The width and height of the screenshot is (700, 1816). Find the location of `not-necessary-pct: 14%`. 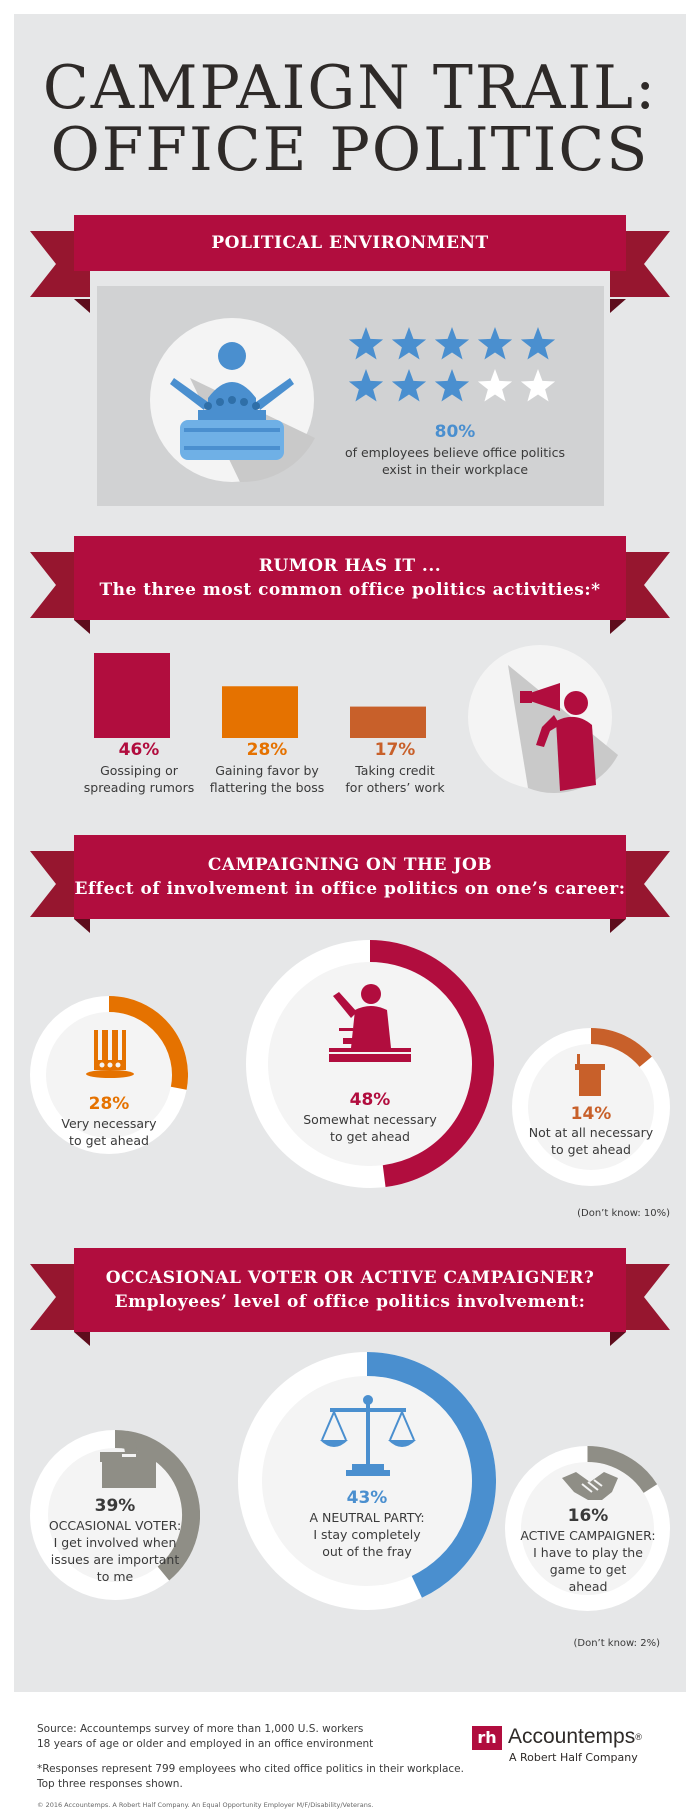

not-necessary-pct: 14% is located at coordinates (591, 1114).